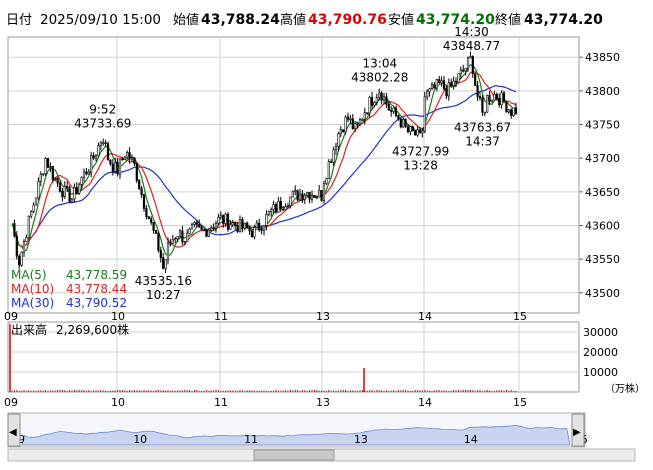 This screenshot has width=653, height=470. Describe the element at coordinates (323, 316) in the screenshot. I see `price-x-tick-label: 13` at that location.